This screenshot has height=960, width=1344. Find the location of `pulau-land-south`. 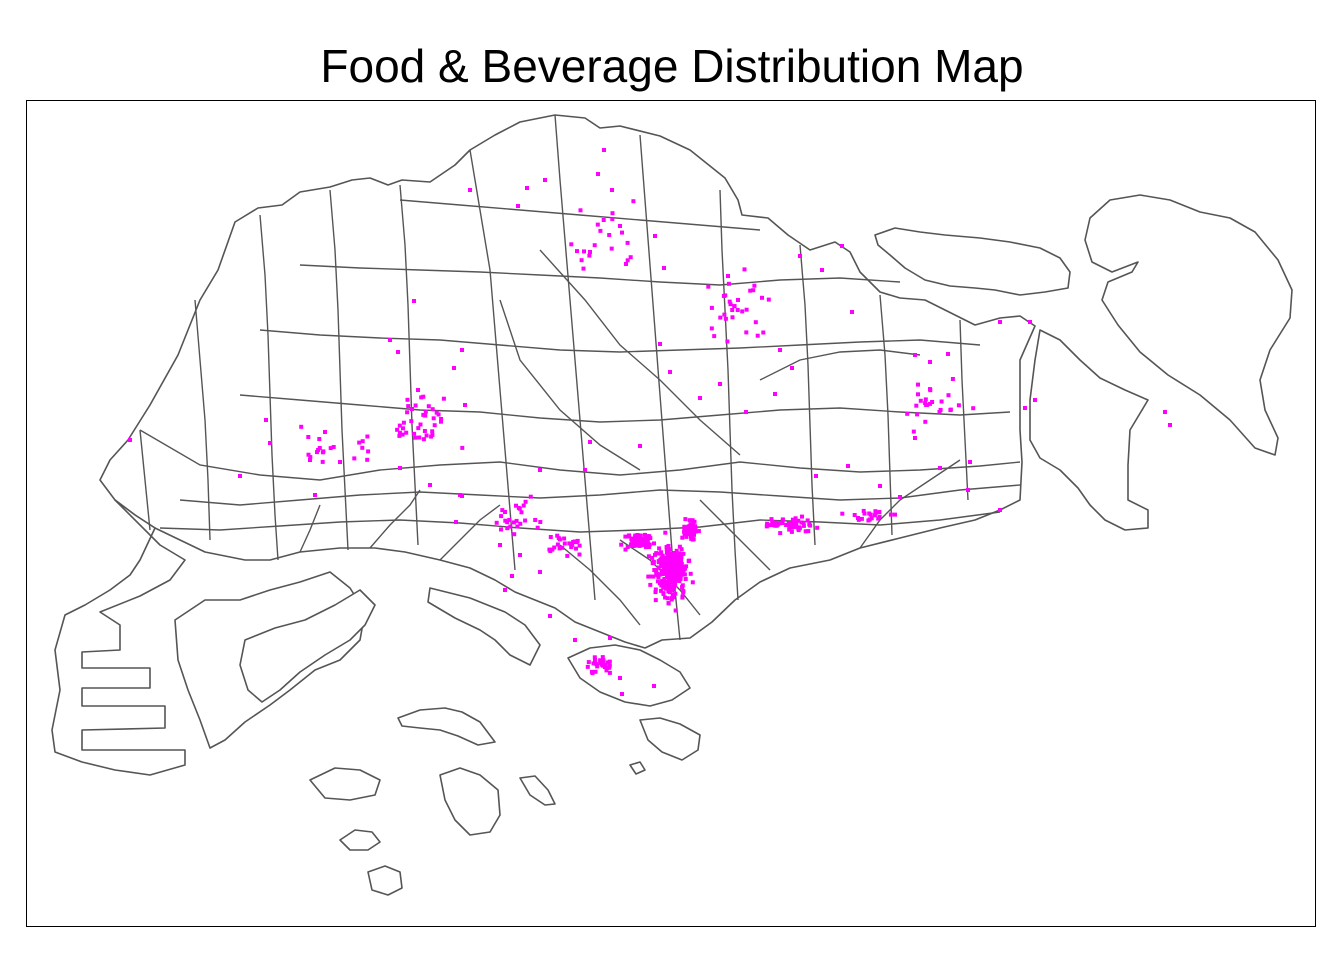

pulau-land-south is located at coordinates (484, 626).